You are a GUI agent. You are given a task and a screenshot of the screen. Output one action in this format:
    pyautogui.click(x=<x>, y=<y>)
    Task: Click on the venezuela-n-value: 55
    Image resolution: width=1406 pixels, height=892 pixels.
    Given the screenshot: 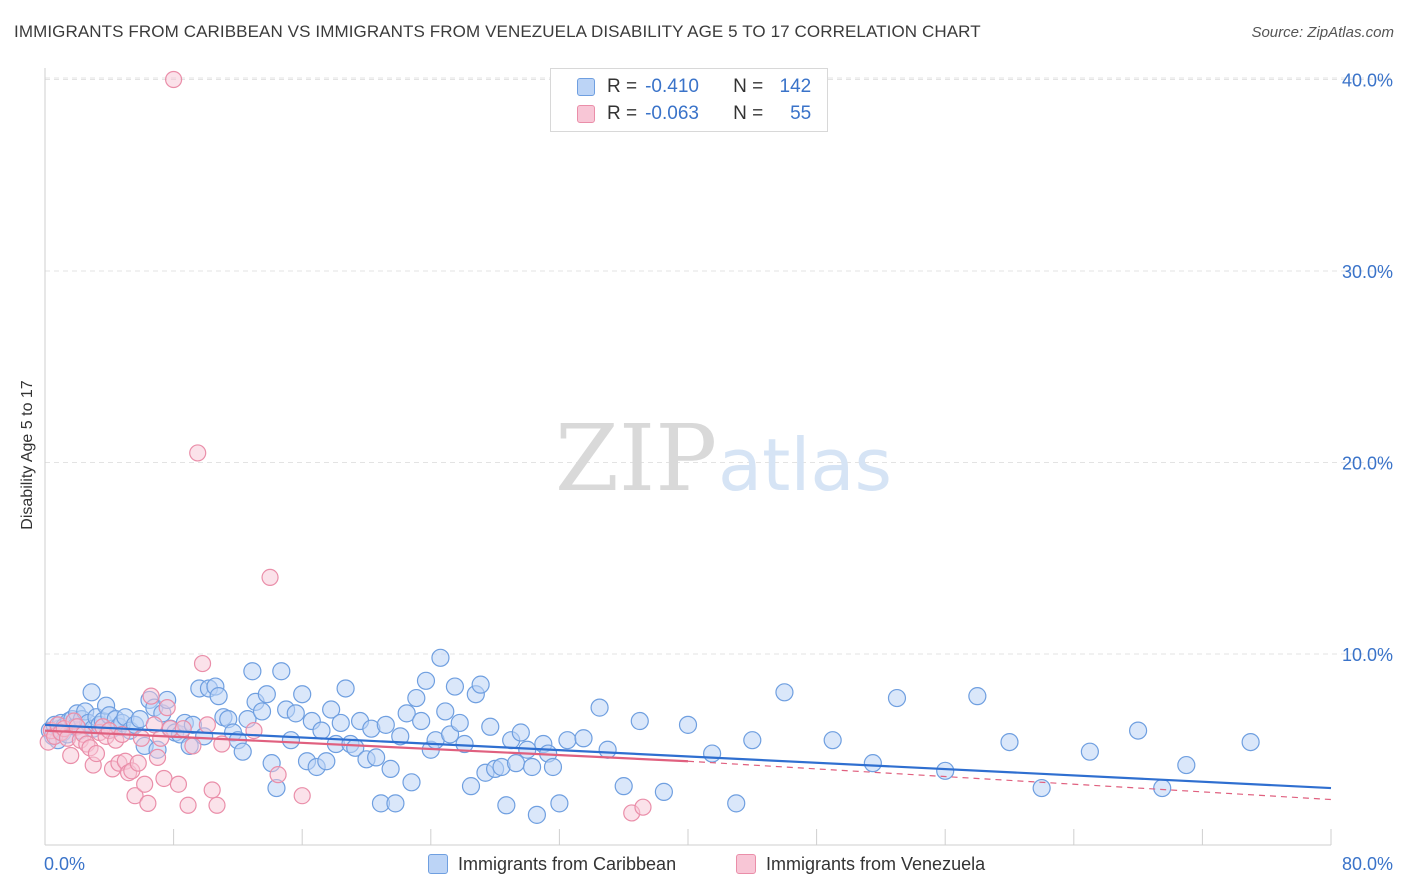 What is the action you would take?
    pyautogui.click(x=801, y=113)
    